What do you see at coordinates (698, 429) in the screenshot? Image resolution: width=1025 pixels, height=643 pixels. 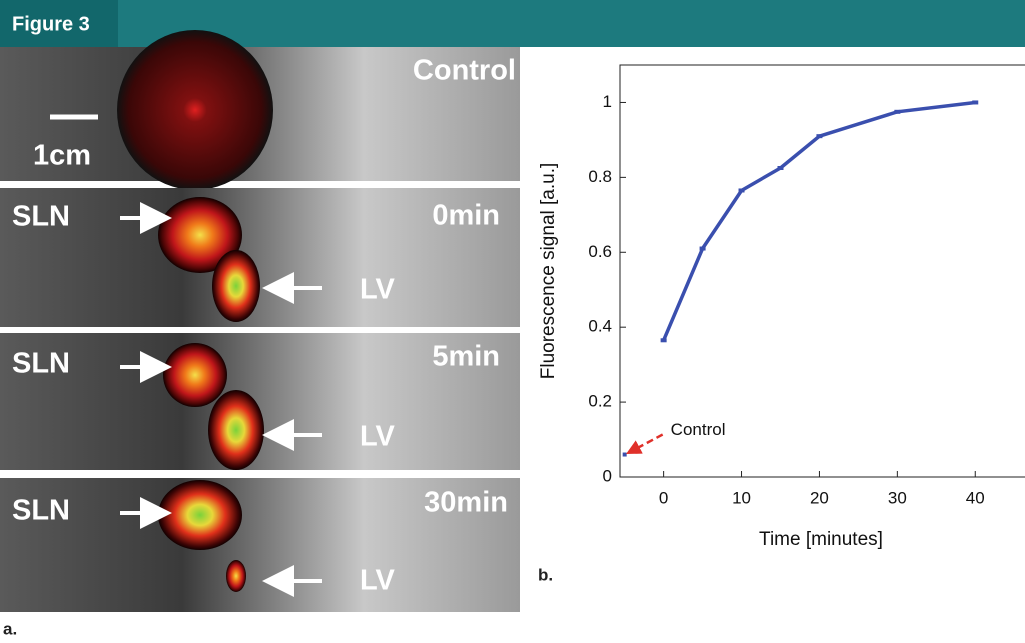 I see `annotation-label: Control` at bounding box center [698, 429].